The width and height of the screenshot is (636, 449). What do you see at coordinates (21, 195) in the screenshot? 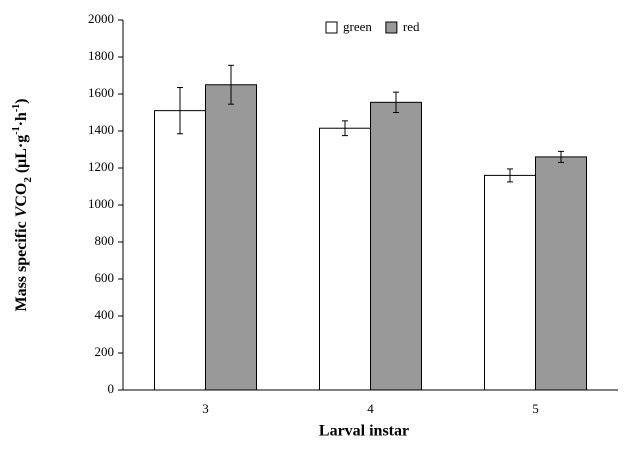
I see `y-label-part: CO` at bounding box center [21, 195].